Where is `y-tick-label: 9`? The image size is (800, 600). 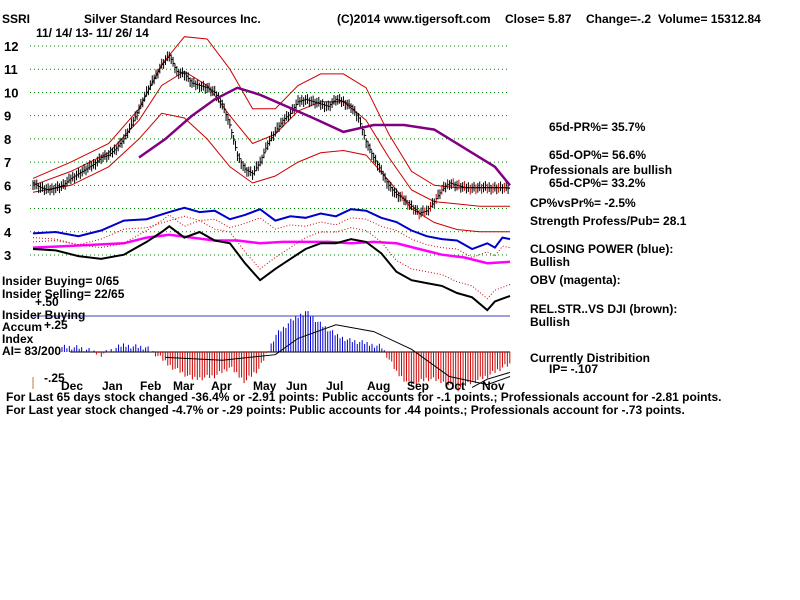 y-tick-label: 9 is located at coordinates (7, 116).